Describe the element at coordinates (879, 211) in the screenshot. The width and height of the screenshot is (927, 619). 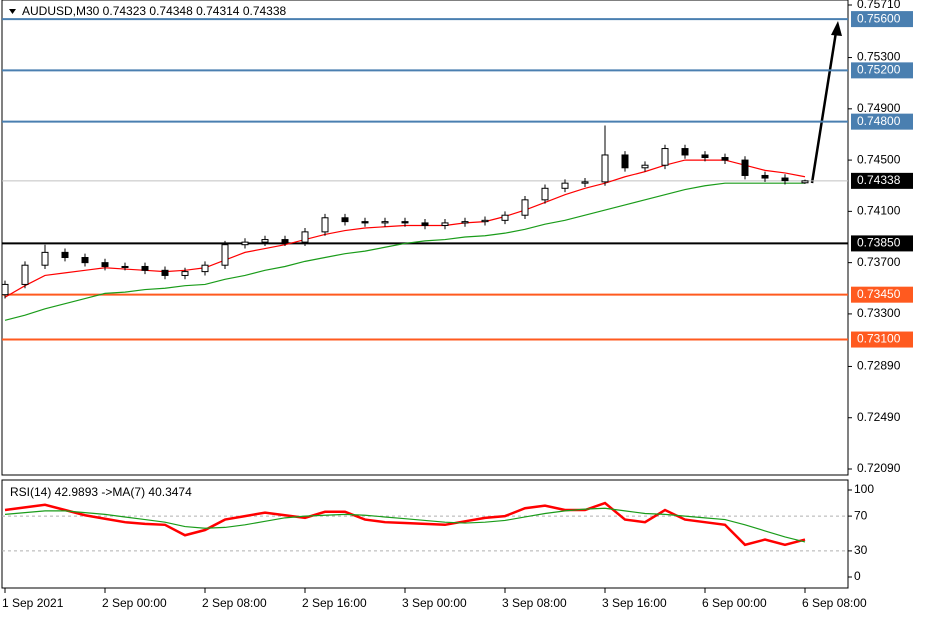
I see `y-tick-label: 0.74100` at that location.